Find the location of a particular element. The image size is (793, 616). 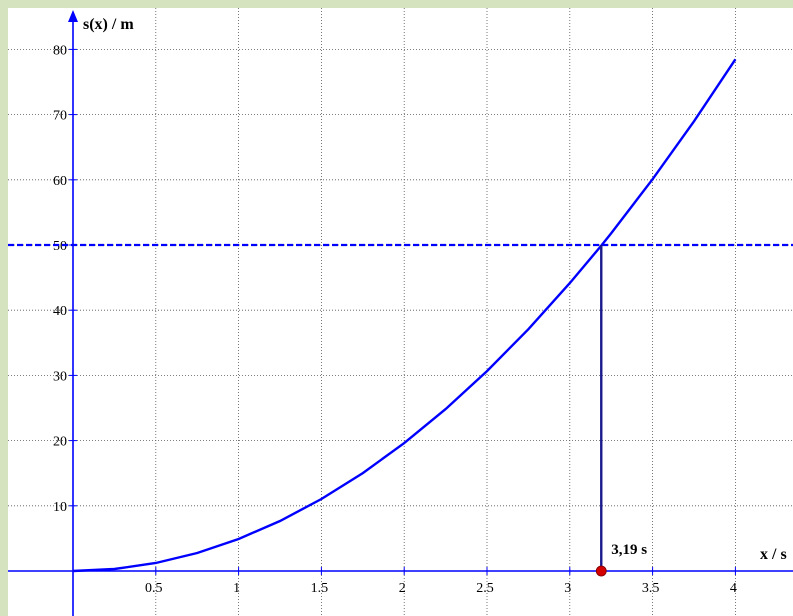

x-tick-label: 1 is located at coordinates (236, 588).